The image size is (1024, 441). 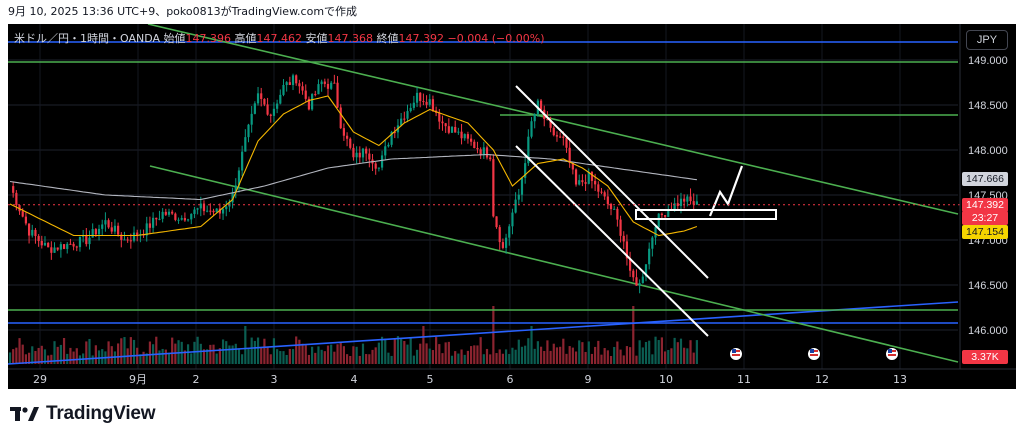 I want to click on tradingview-logo: TradingView, so click(x=83, y=414).